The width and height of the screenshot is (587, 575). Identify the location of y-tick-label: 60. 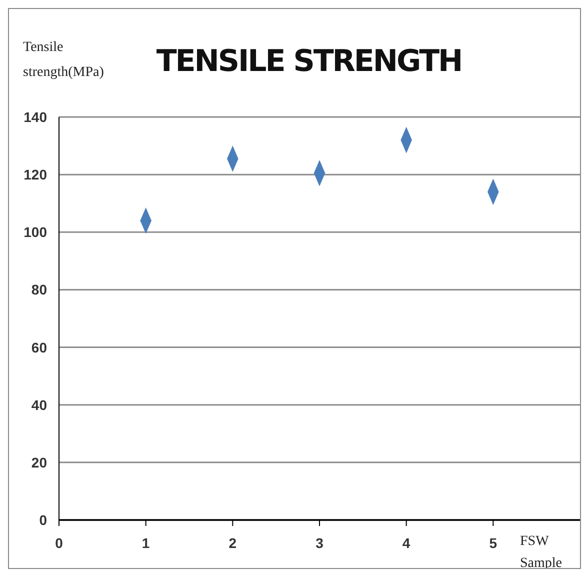
(39, 347).